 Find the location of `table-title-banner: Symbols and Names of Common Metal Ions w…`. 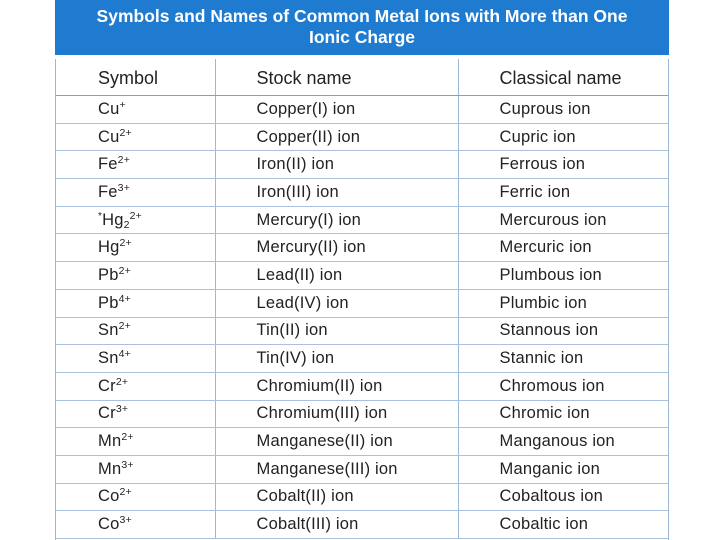

table-title-banner: Symbols and Names of Common Metal Ions w… is located at coordinates (362, 27).